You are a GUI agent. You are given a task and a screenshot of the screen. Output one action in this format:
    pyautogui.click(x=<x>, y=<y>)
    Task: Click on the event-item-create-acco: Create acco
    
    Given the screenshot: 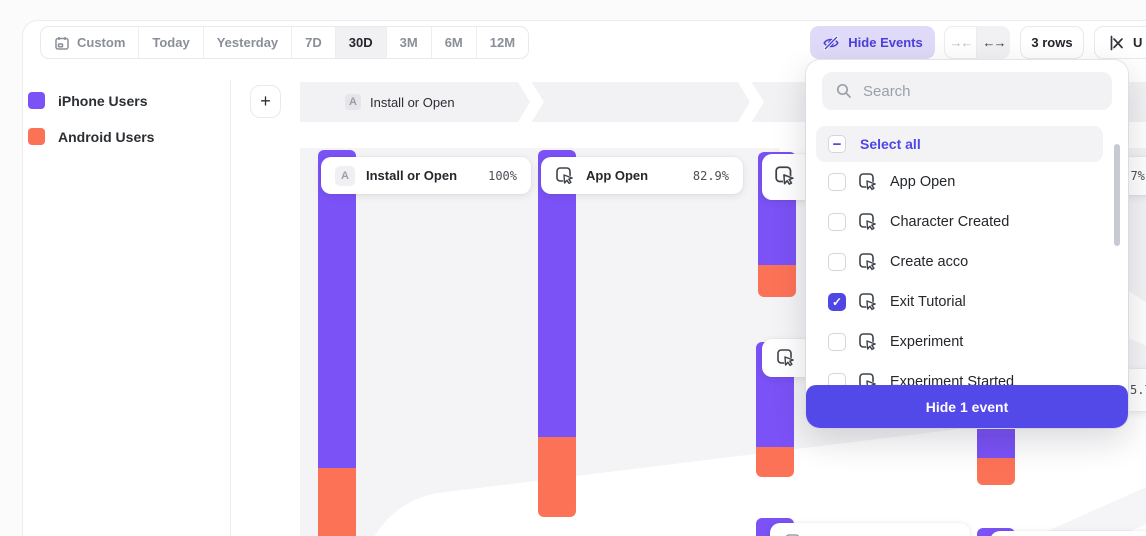 What is the action you would take?
    pyautogui.click(x=959, y=262)
    